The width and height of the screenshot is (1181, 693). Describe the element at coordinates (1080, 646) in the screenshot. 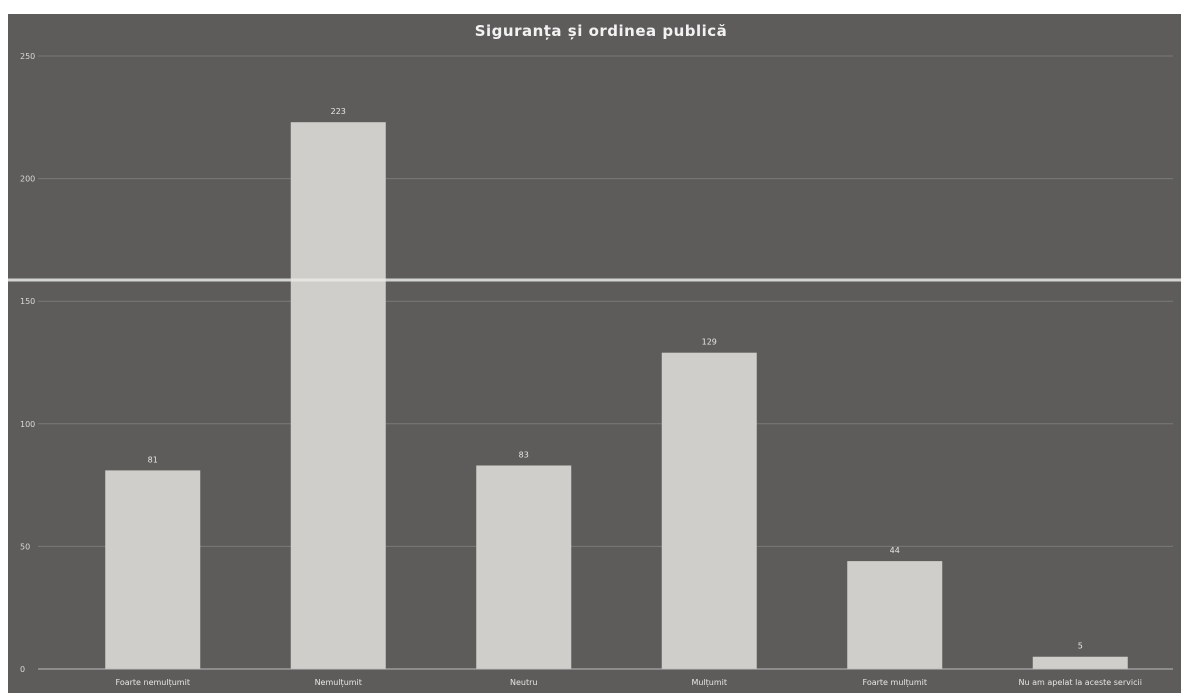

I see `data-label: 5` at that location.